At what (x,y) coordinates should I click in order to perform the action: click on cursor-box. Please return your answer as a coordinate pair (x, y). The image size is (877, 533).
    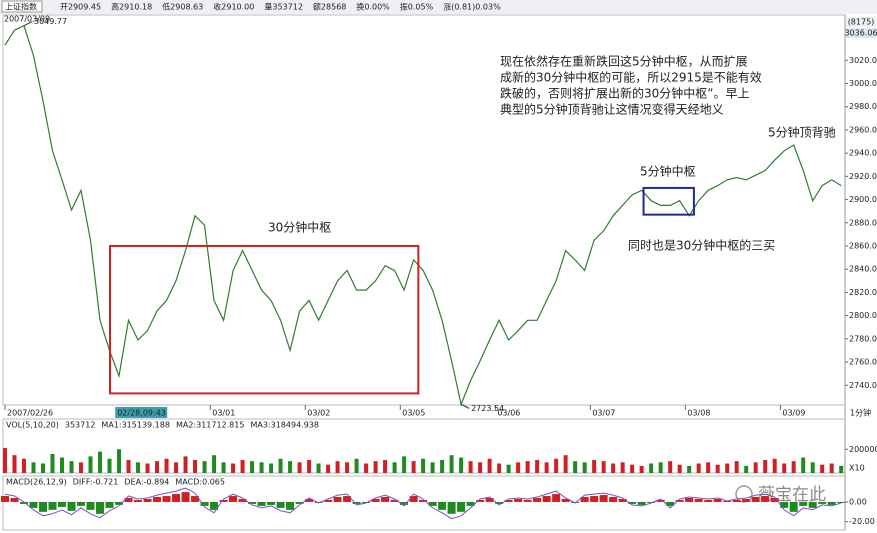
    Looking at the image, I should click on (141, 412).